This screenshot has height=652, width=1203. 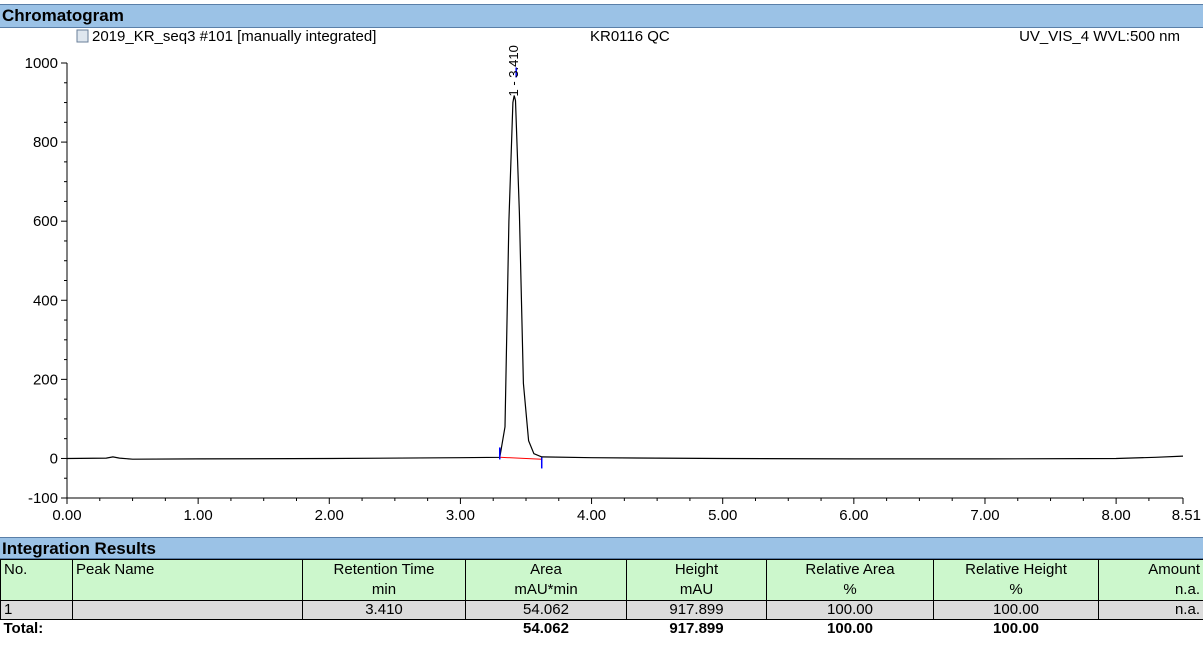 I want to click on x-tick-label: 4.00, so click(x=591, y=515).